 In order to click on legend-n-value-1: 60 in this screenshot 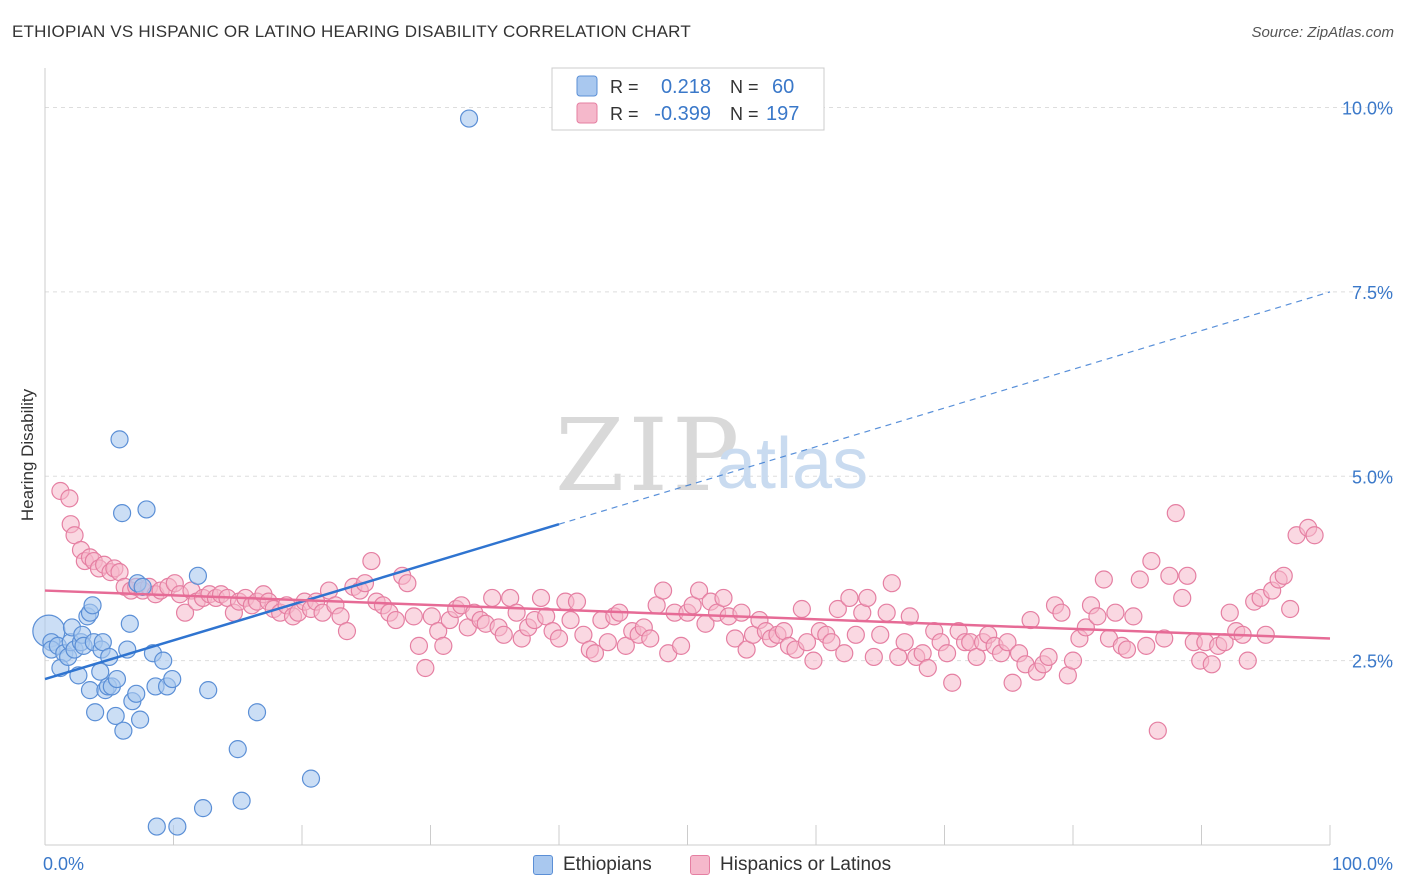, I will do `click(783, 87)`.